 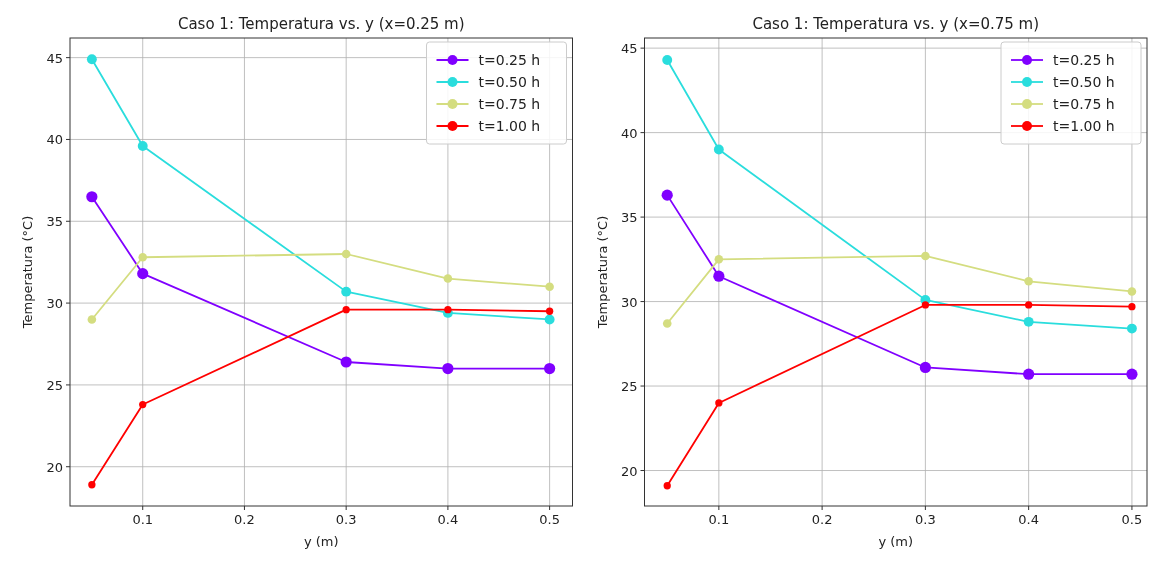 What do you see at coordinates (321, 24) in the screenshot?
I see `chart-title: Caso 1: Temperatura vs. y (x=0.25 m)` at bounding box center [321, 24].